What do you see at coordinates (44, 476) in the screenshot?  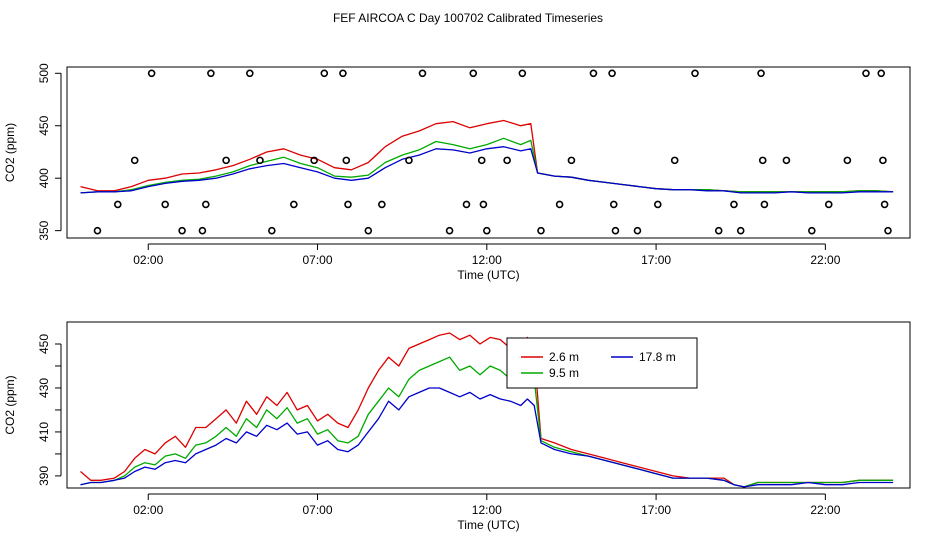 I see `y-tick-label: 390` at bounding box center [44, 476].